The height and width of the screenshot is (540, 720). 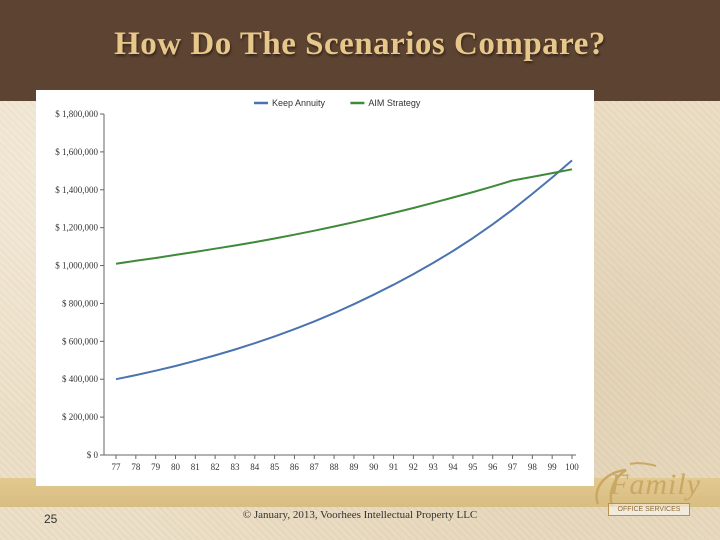 I want to click on y-tick-label: $ 800,000, so click(x=80, y=303).